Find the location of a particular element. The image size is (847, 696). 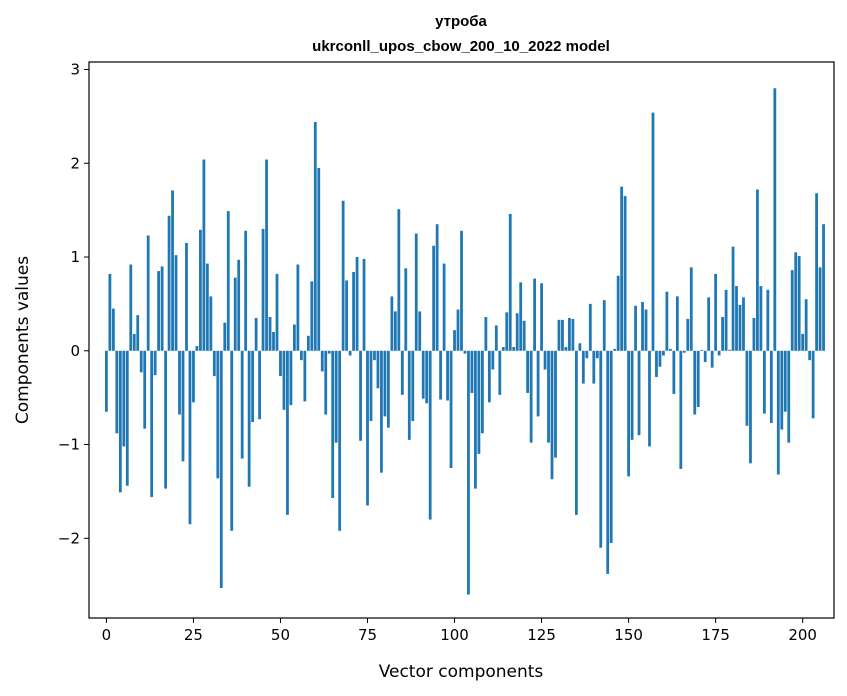

x-tick-label: 50 is located at coordinates (280, 635).